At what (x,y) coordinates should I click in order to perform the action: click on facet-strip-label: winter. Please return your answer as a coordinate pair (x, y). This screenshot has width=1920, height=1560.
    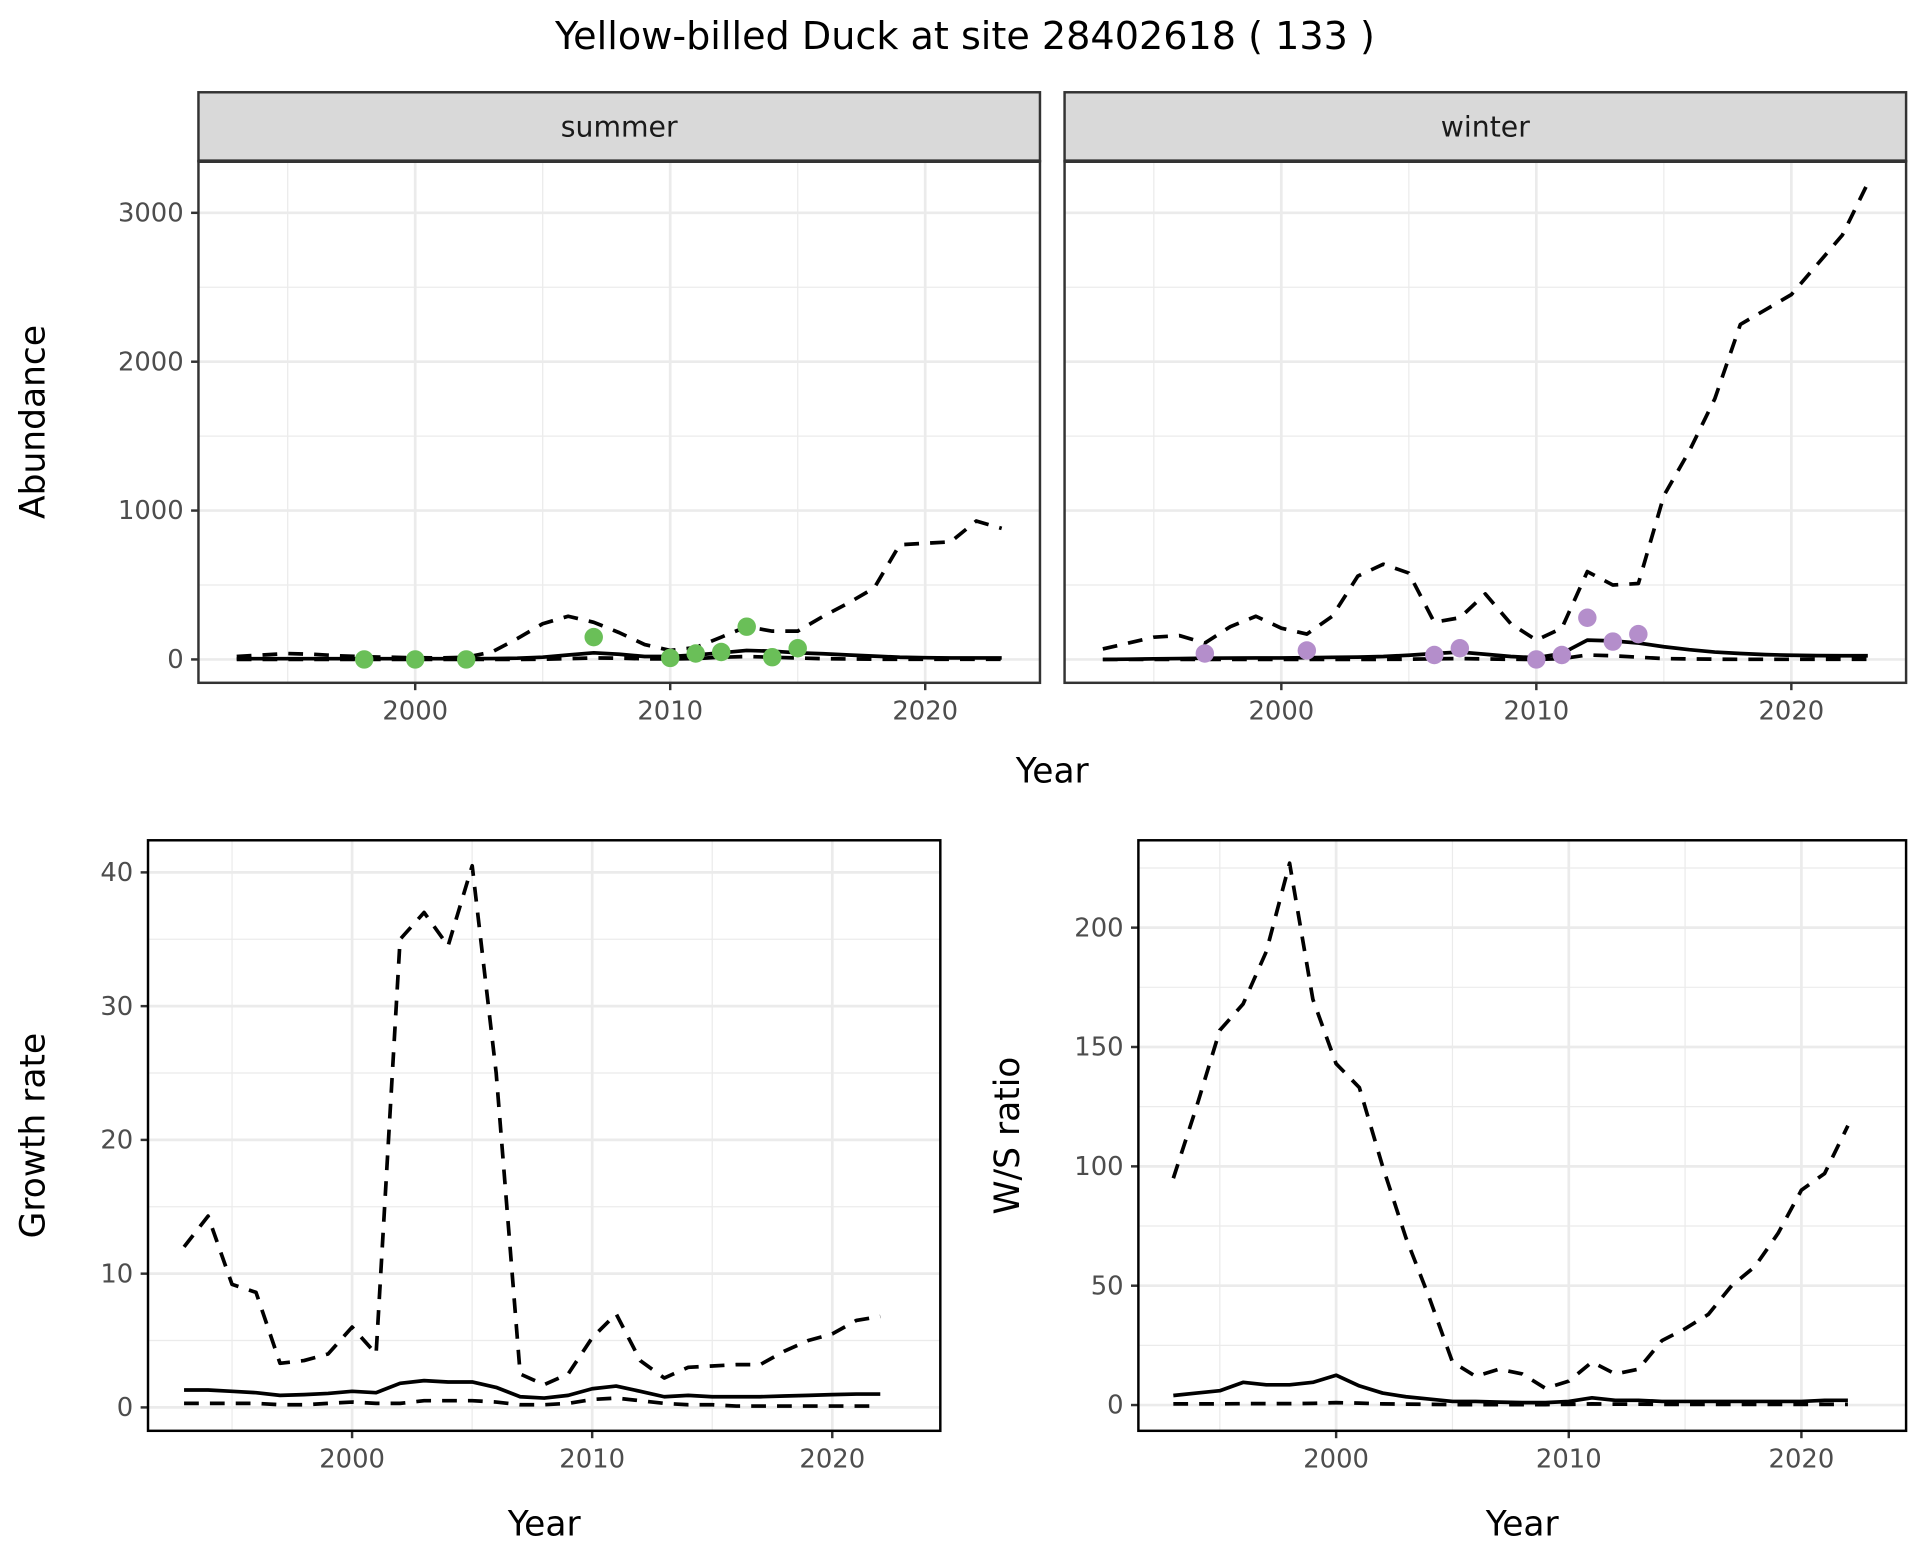
    Looking at the image, I should click on (1485, 127).